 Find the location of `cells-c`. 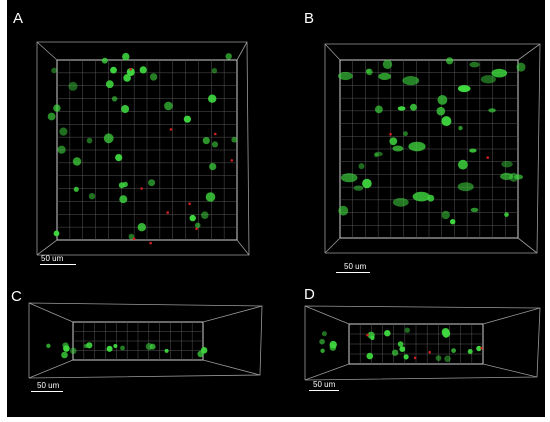

cells-c is located at coordinates (127, 350).